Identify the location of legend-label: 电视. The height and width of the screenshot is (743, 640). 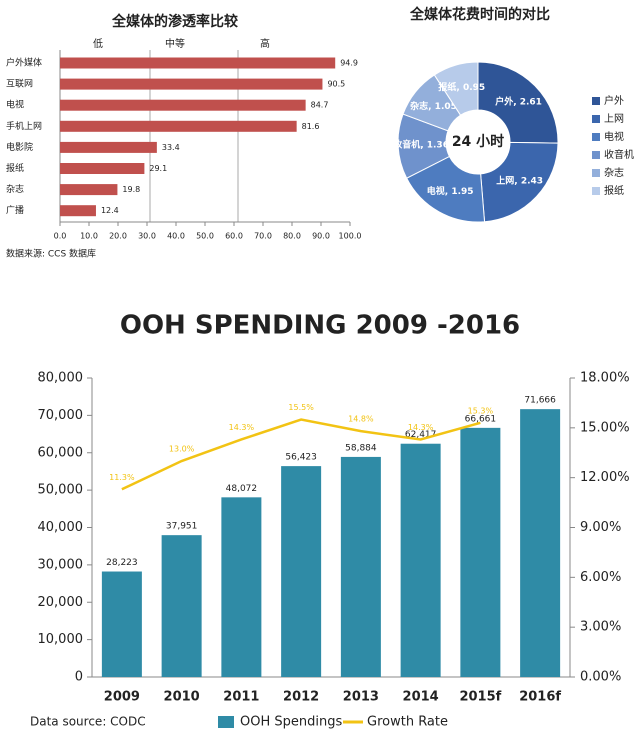
(614, 136).